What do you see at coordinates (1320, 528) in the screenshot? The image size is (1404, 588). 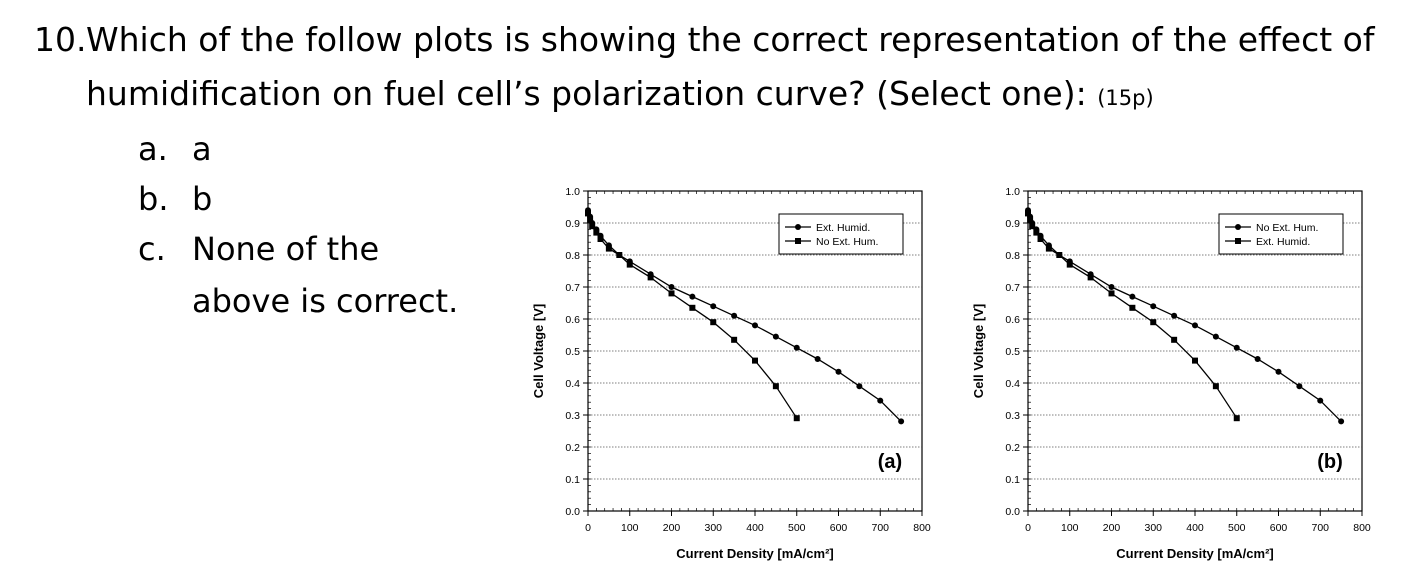 I see `chart-b-xtick-label-7: 700` at bounding box center [1320, 528].